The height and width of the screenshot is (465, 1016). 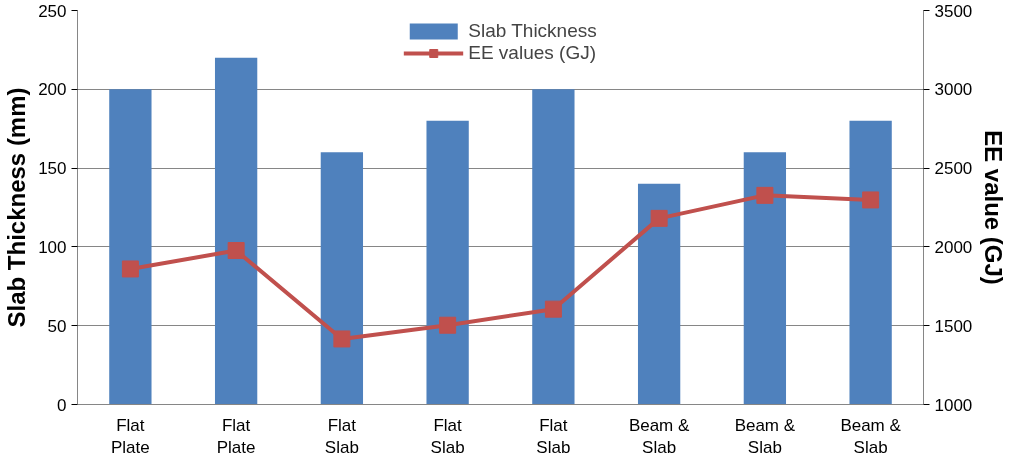 I want to click on legend-label: Slab Thickness, so click(x=532, y=31).